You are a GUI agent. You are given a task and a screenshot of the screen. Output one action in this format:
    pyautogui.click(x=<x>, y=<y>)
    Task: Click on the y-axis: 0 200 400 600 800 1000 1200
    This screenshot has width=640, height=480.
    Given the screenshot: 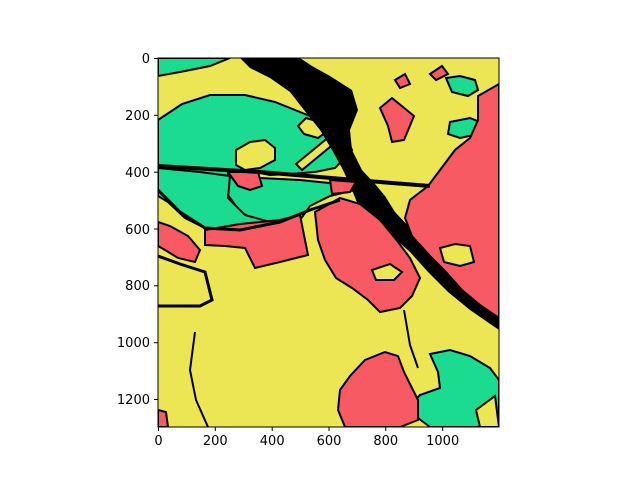 What is the action you would take?
    pyautogui.click(x=137, y=230)
    